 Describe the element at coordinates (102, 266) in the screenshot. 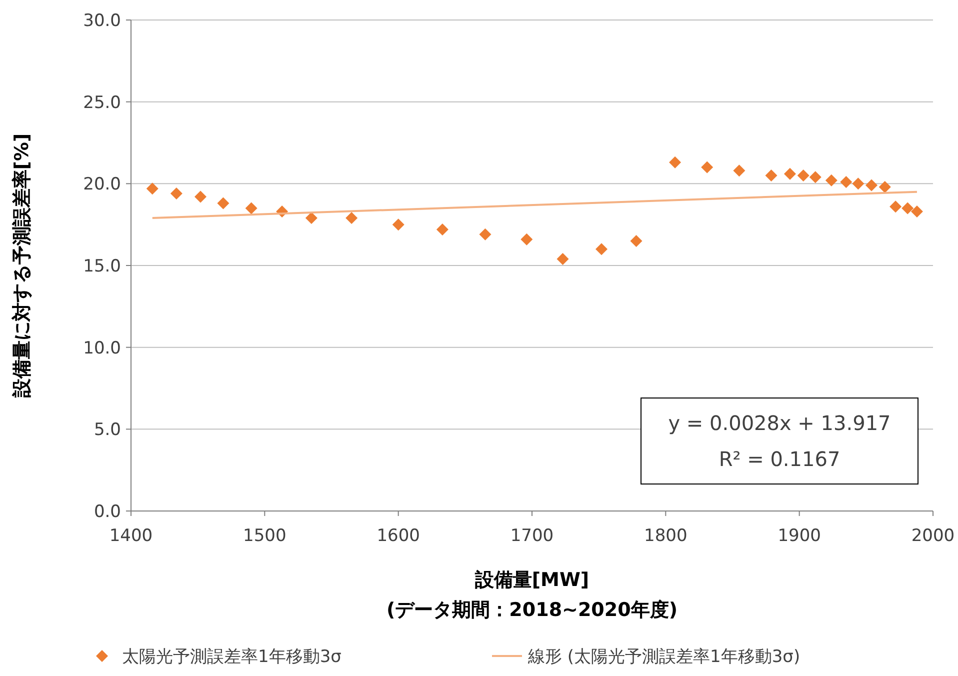

I see `y-tick-label: 15.0` at that location.